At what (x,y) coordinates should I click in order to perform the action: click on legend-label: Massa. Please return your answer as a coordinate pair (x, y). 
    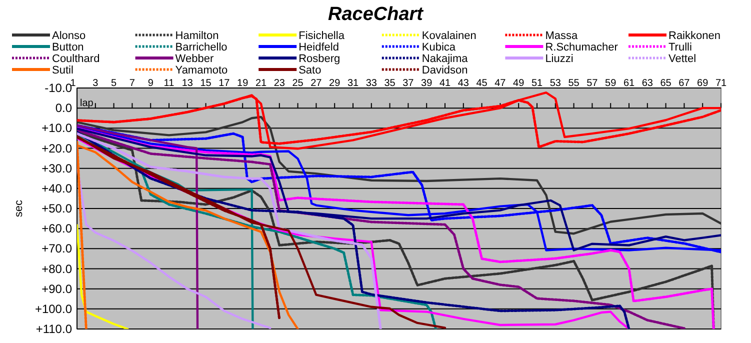
    Looking at the image, I should click on (561, 36).